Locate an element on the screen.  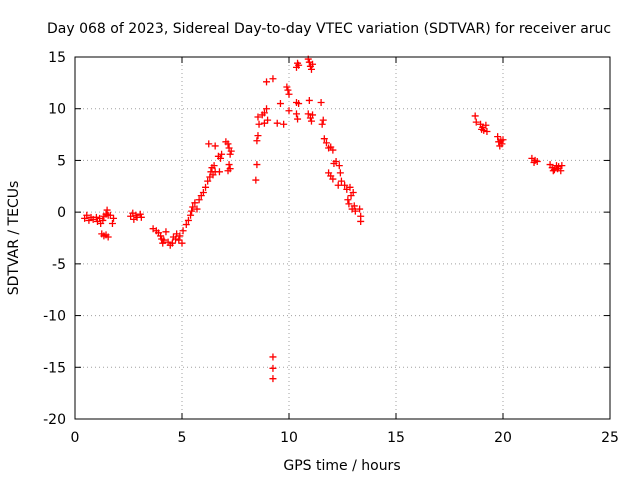
x-tick-label: 15 is located at coordinates (396, 438).